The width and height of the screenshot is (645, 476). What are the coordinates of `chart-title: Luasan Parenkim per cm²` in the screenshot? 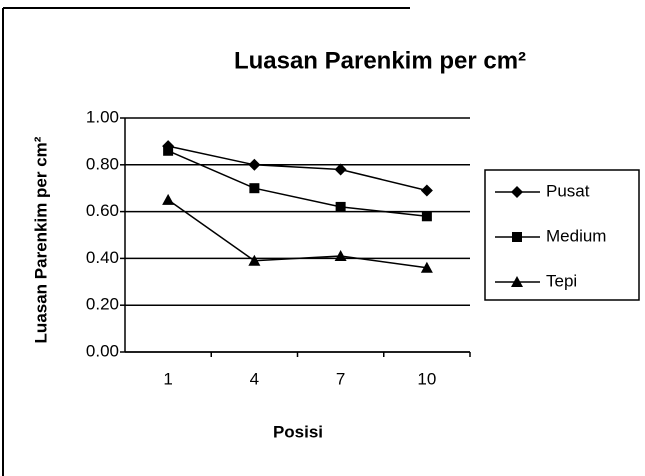 It's located at (380, 60).